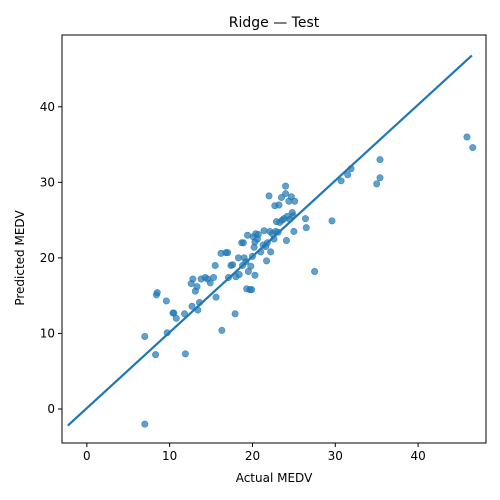  I want to click on x-axis-ticks: 0 10 20 30 40, so click(254, 453).